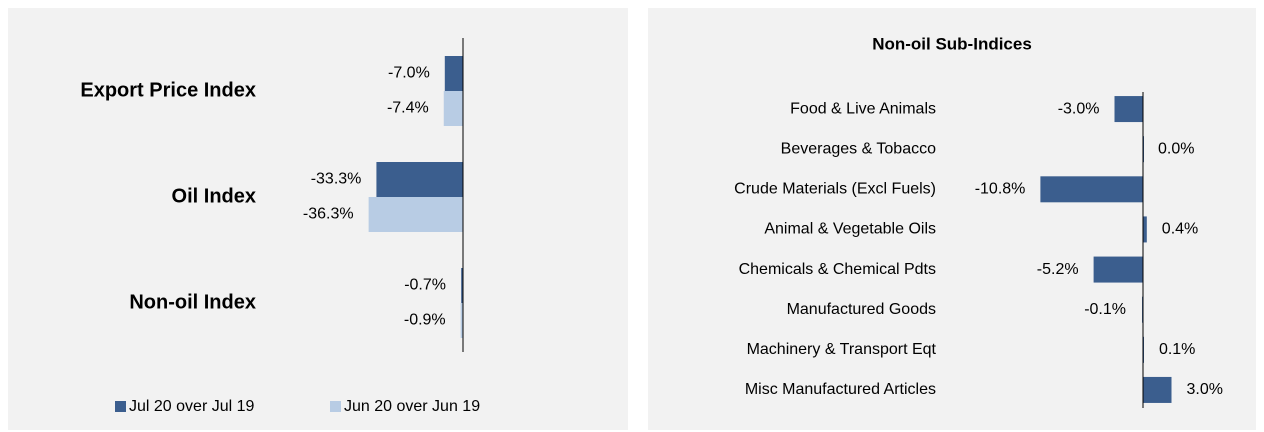 This screenshot has height=432, width=1264. I want to click on value-label: 3.0%, so click(1205, 389).